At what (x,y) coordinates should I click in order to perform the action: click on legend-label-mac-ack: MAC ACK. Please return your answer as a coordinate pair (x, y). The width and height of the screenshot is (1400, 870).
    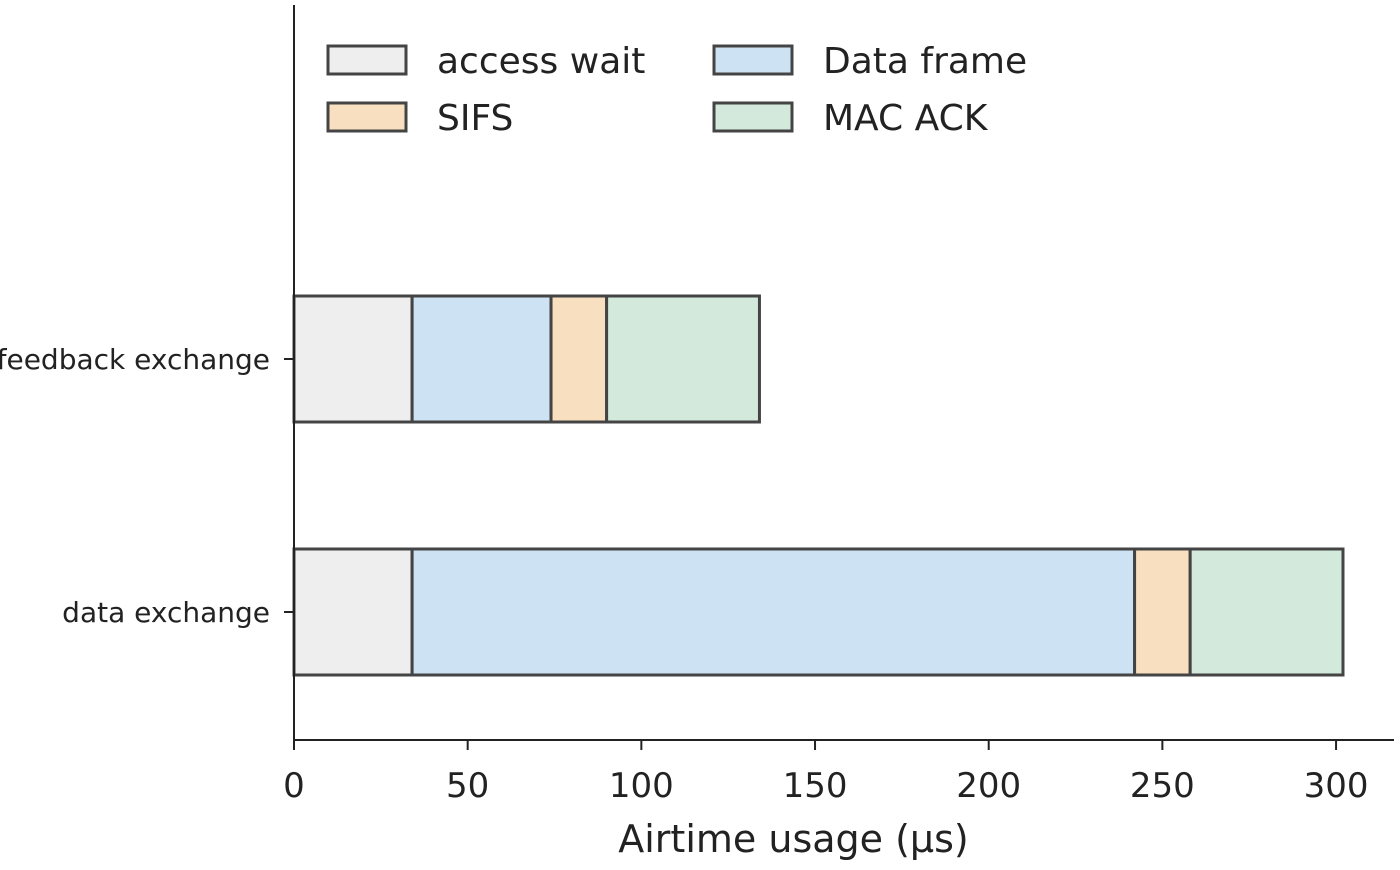
    Looking at the image, I should click on (906, 118).